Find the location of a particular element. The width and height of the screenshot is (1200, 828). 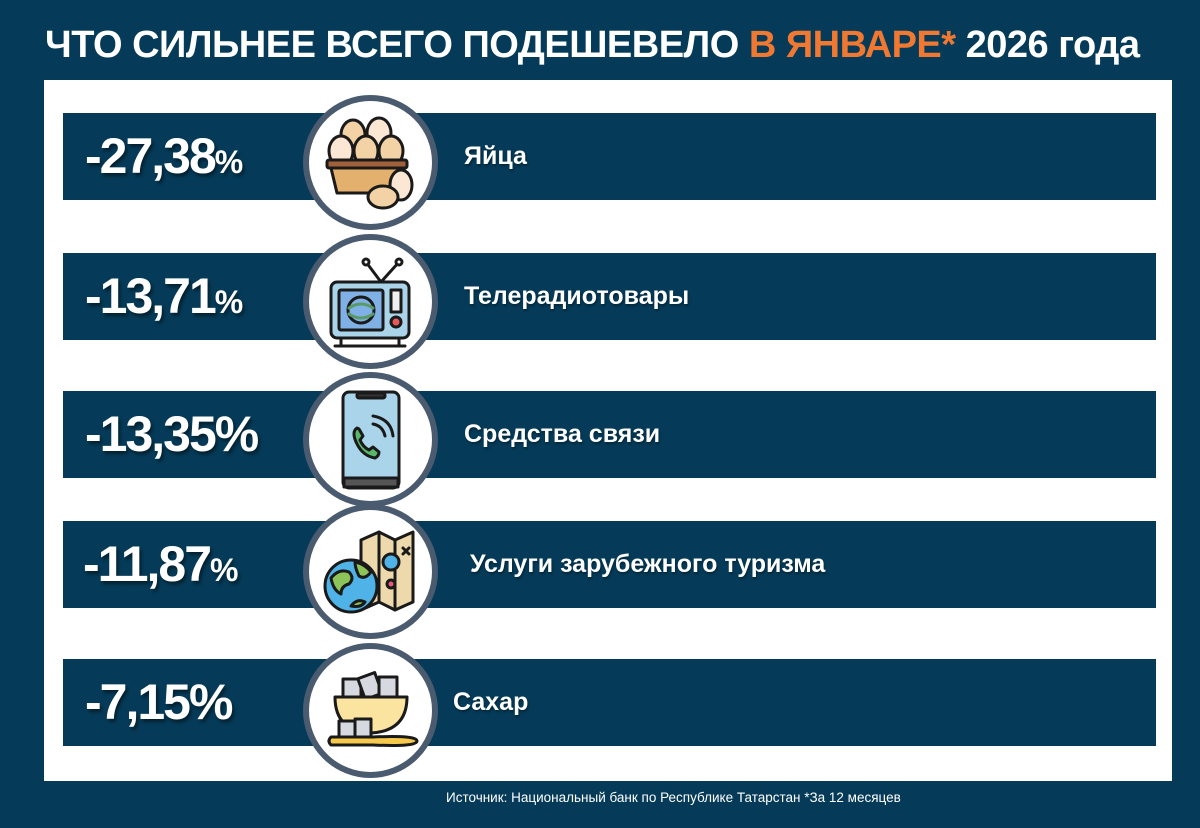

list-item-communications: -13,35% Средства связи is located at coordinates (609, 434).